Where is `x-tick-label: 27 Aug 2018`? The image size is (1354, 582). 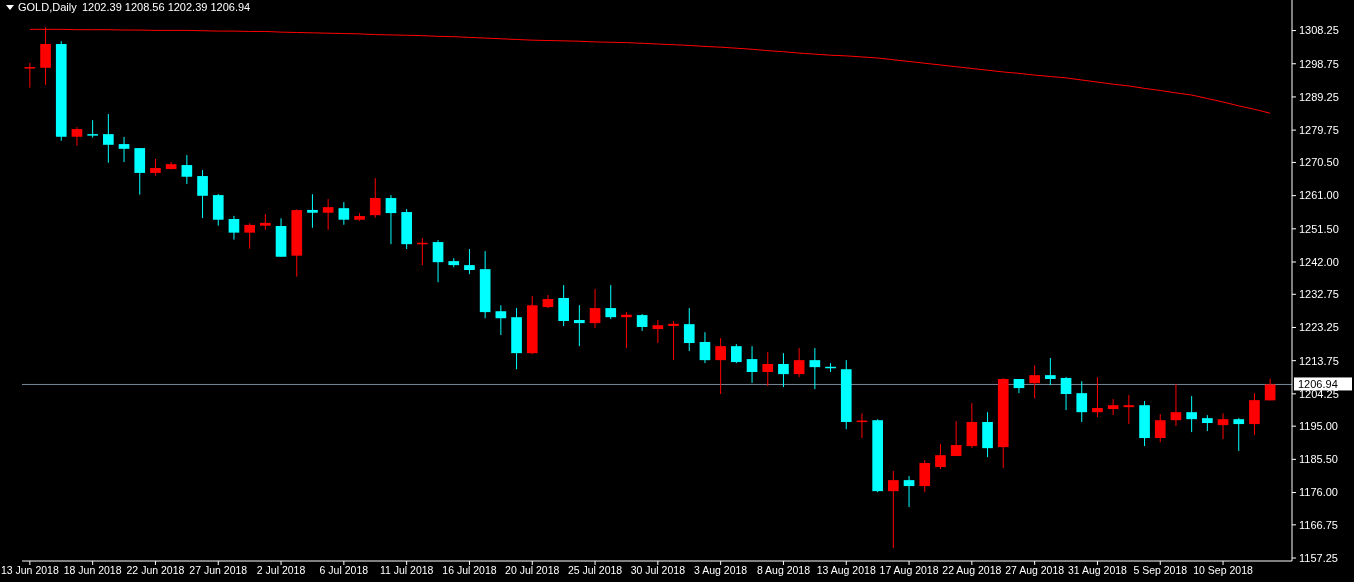
x-tick-label: 27 Aug 2018 is located at coordinates (1035, 570).